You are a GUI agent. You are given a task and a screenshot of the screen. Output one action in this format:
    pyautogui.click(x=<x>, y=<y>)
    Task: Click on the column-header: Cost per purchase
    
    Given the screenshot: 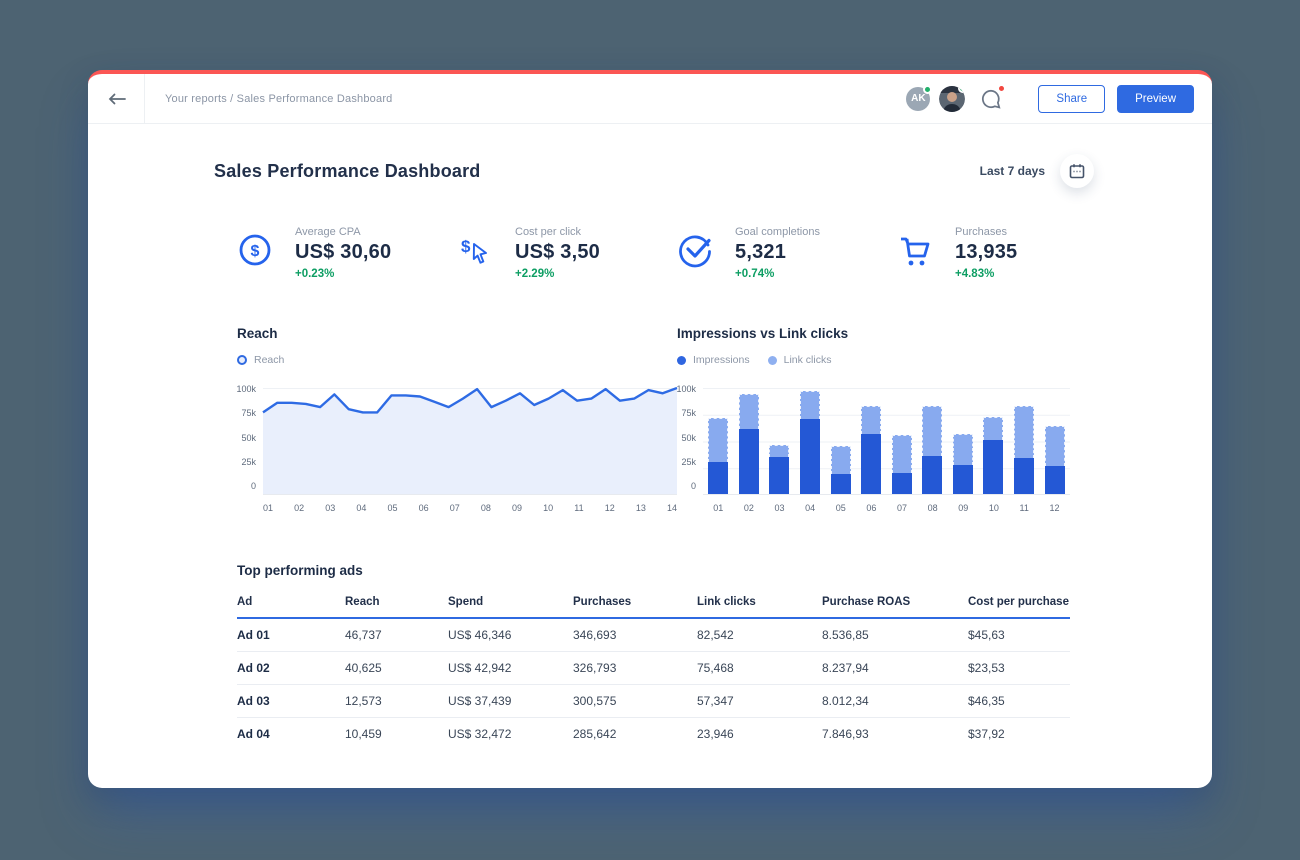 What is the action you would take?
    pyautogui.click(x=1019, y=607)
    